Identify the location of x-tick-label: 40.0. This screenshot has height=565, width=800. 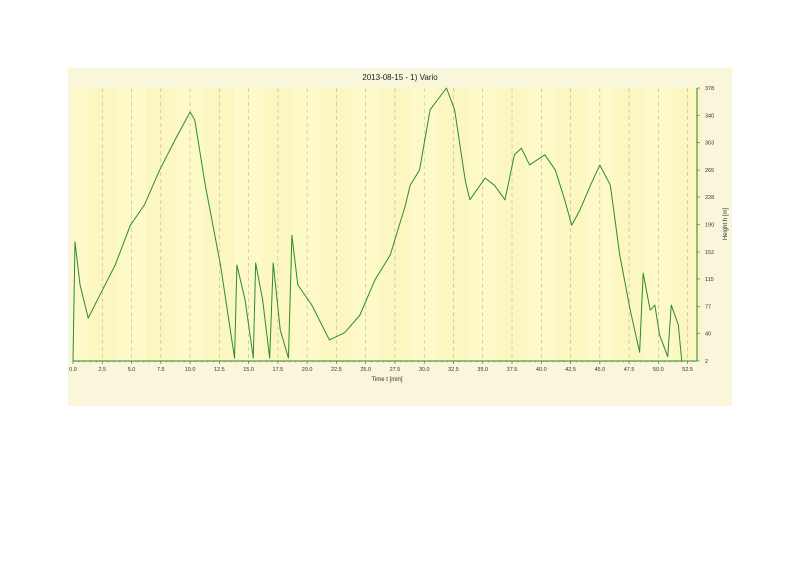
(541, 370).